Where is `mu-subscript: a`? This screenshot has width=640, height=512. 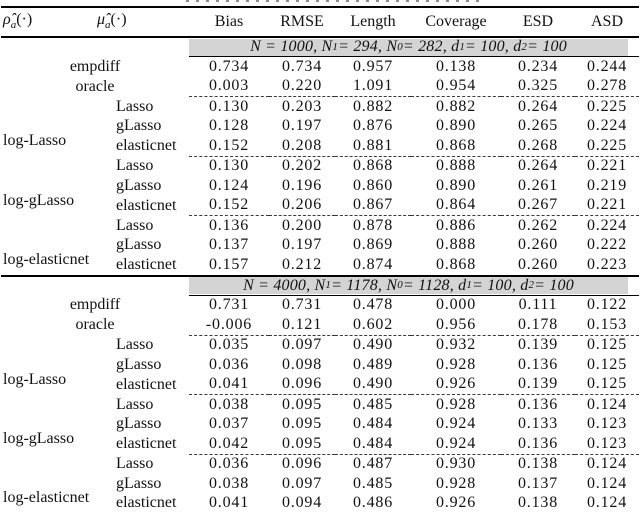 mu-subscript: a is located at coordinates (108, 25).